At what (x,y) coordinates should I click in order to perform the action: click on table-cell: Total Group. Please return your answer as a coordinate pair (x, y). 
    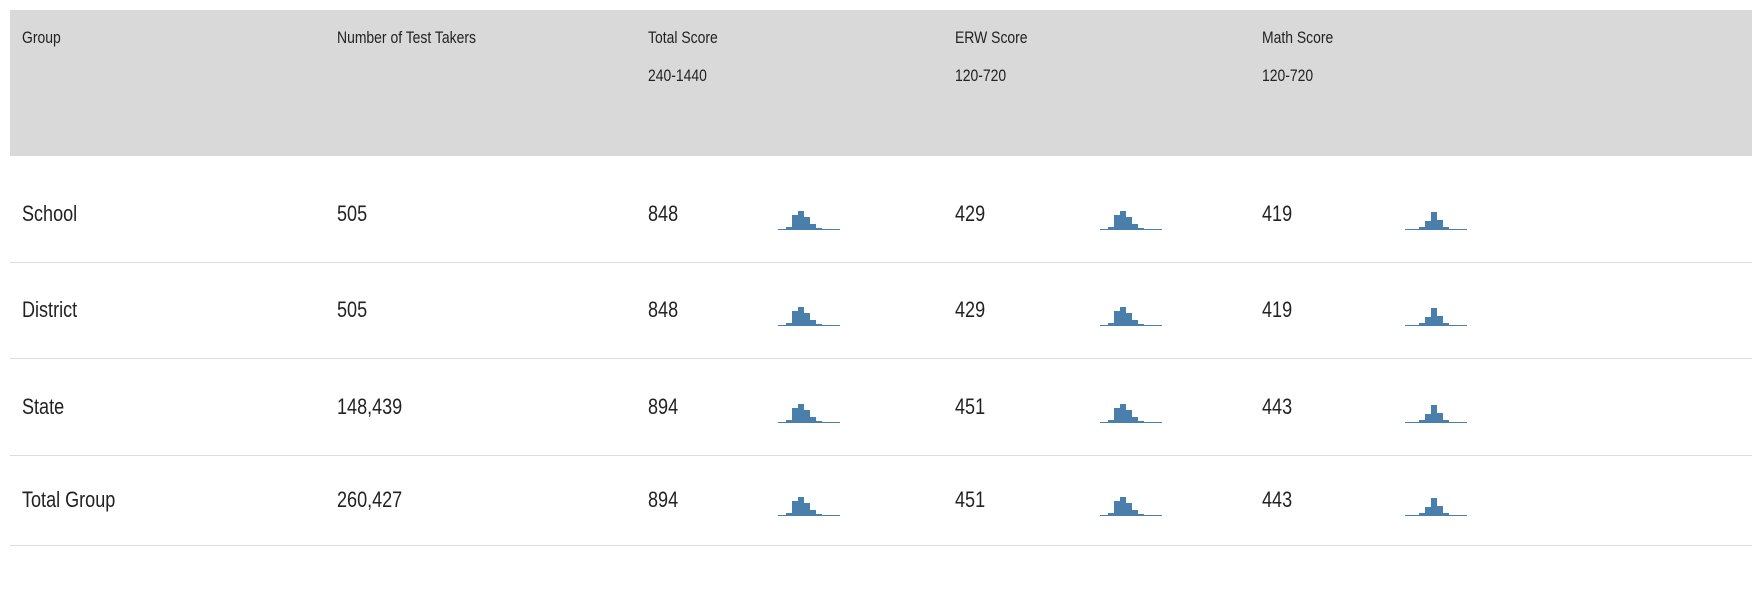
    Looking at the image, I should click on (69, 499).